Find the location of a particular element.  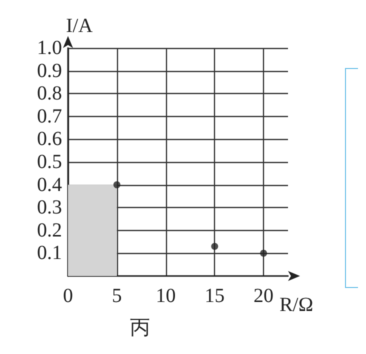

y-tick-label: 0.4 is located at coordinates (49, 185).